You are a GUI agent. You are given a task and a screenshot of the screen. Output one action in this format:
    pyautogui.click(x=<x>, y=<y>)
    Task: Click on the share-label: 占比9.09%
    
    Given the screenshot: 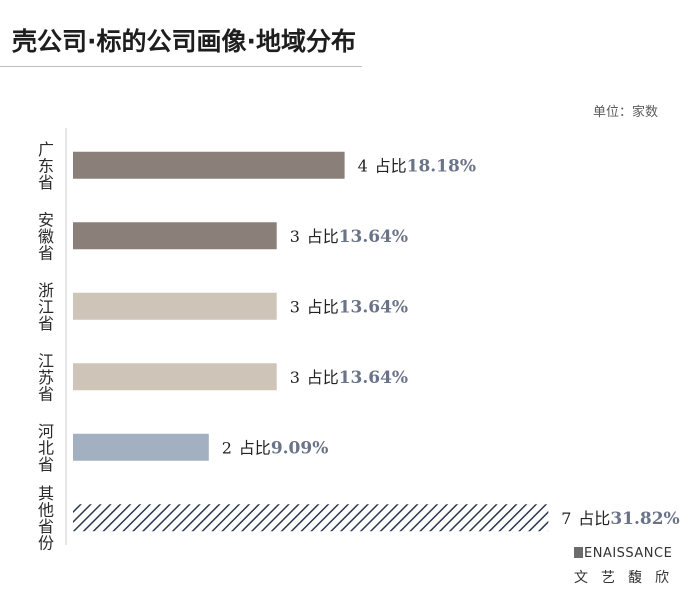 What is the action you would take?
    pyautogui.click(x=284, y=448)
    